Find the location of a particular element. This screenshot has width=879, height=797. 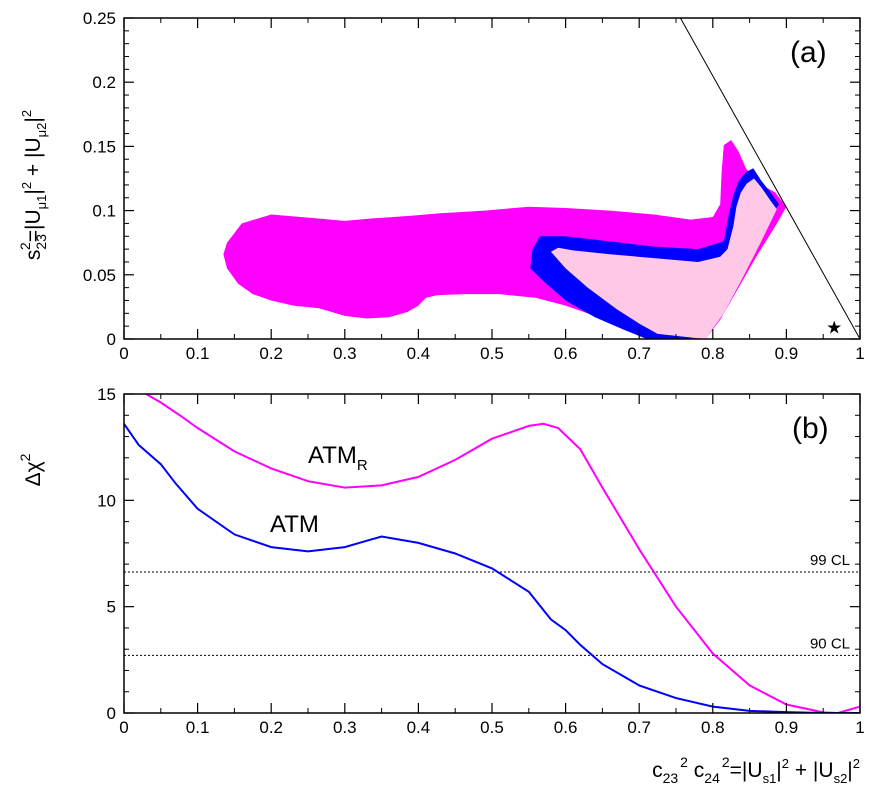

panel-b-y-tick-label: 0 is located at coordinates (111, 713).